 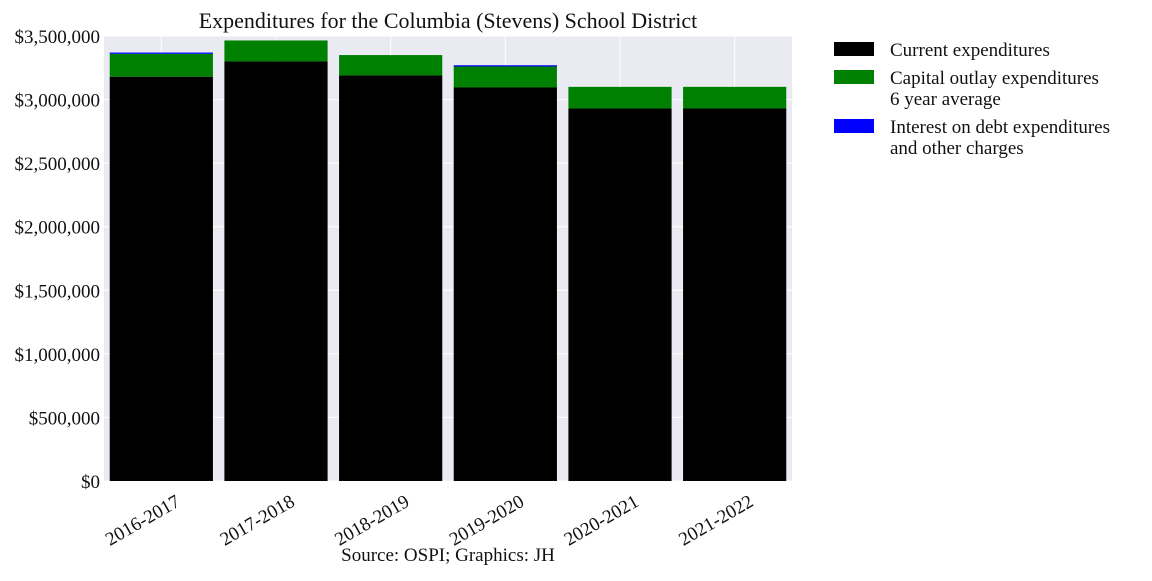 What do you see at coordinates (487, 520) in the screenshot?
I see `x-tick-label: 2019-2020` at bounding box center [487, 520].